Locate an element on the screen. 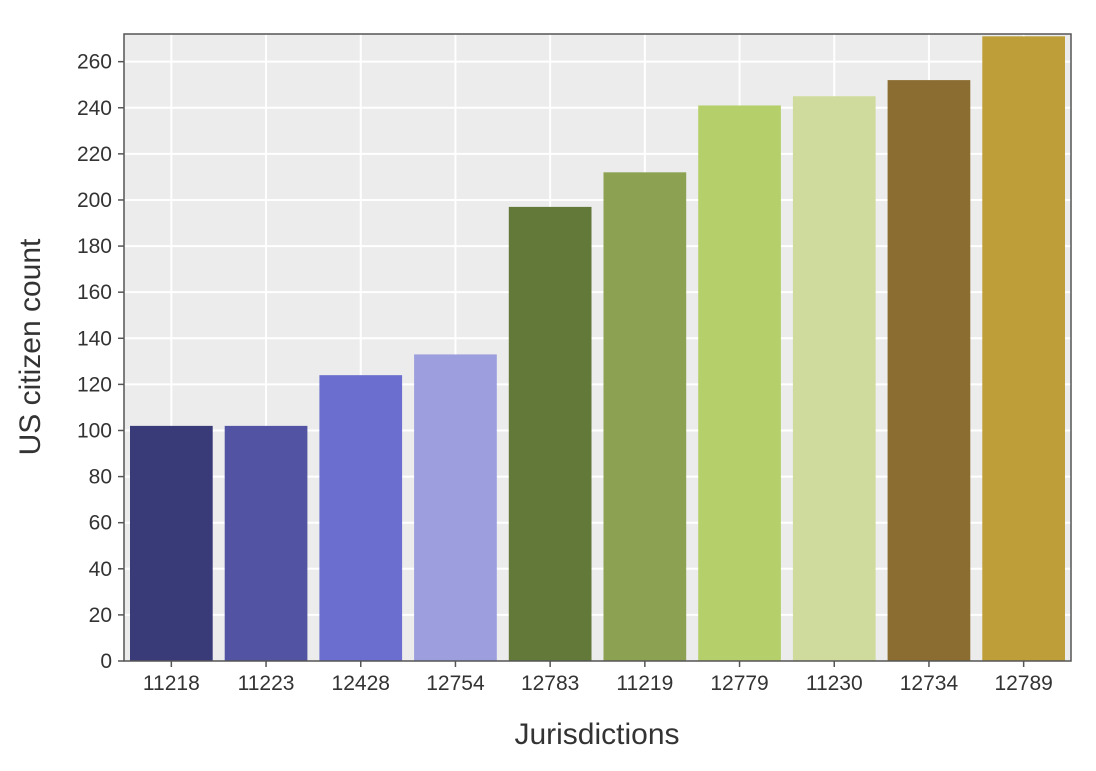 The height and width of the screenshot is (771, 1096). y-tick-label: 260 is located at coordinates (94, 62).